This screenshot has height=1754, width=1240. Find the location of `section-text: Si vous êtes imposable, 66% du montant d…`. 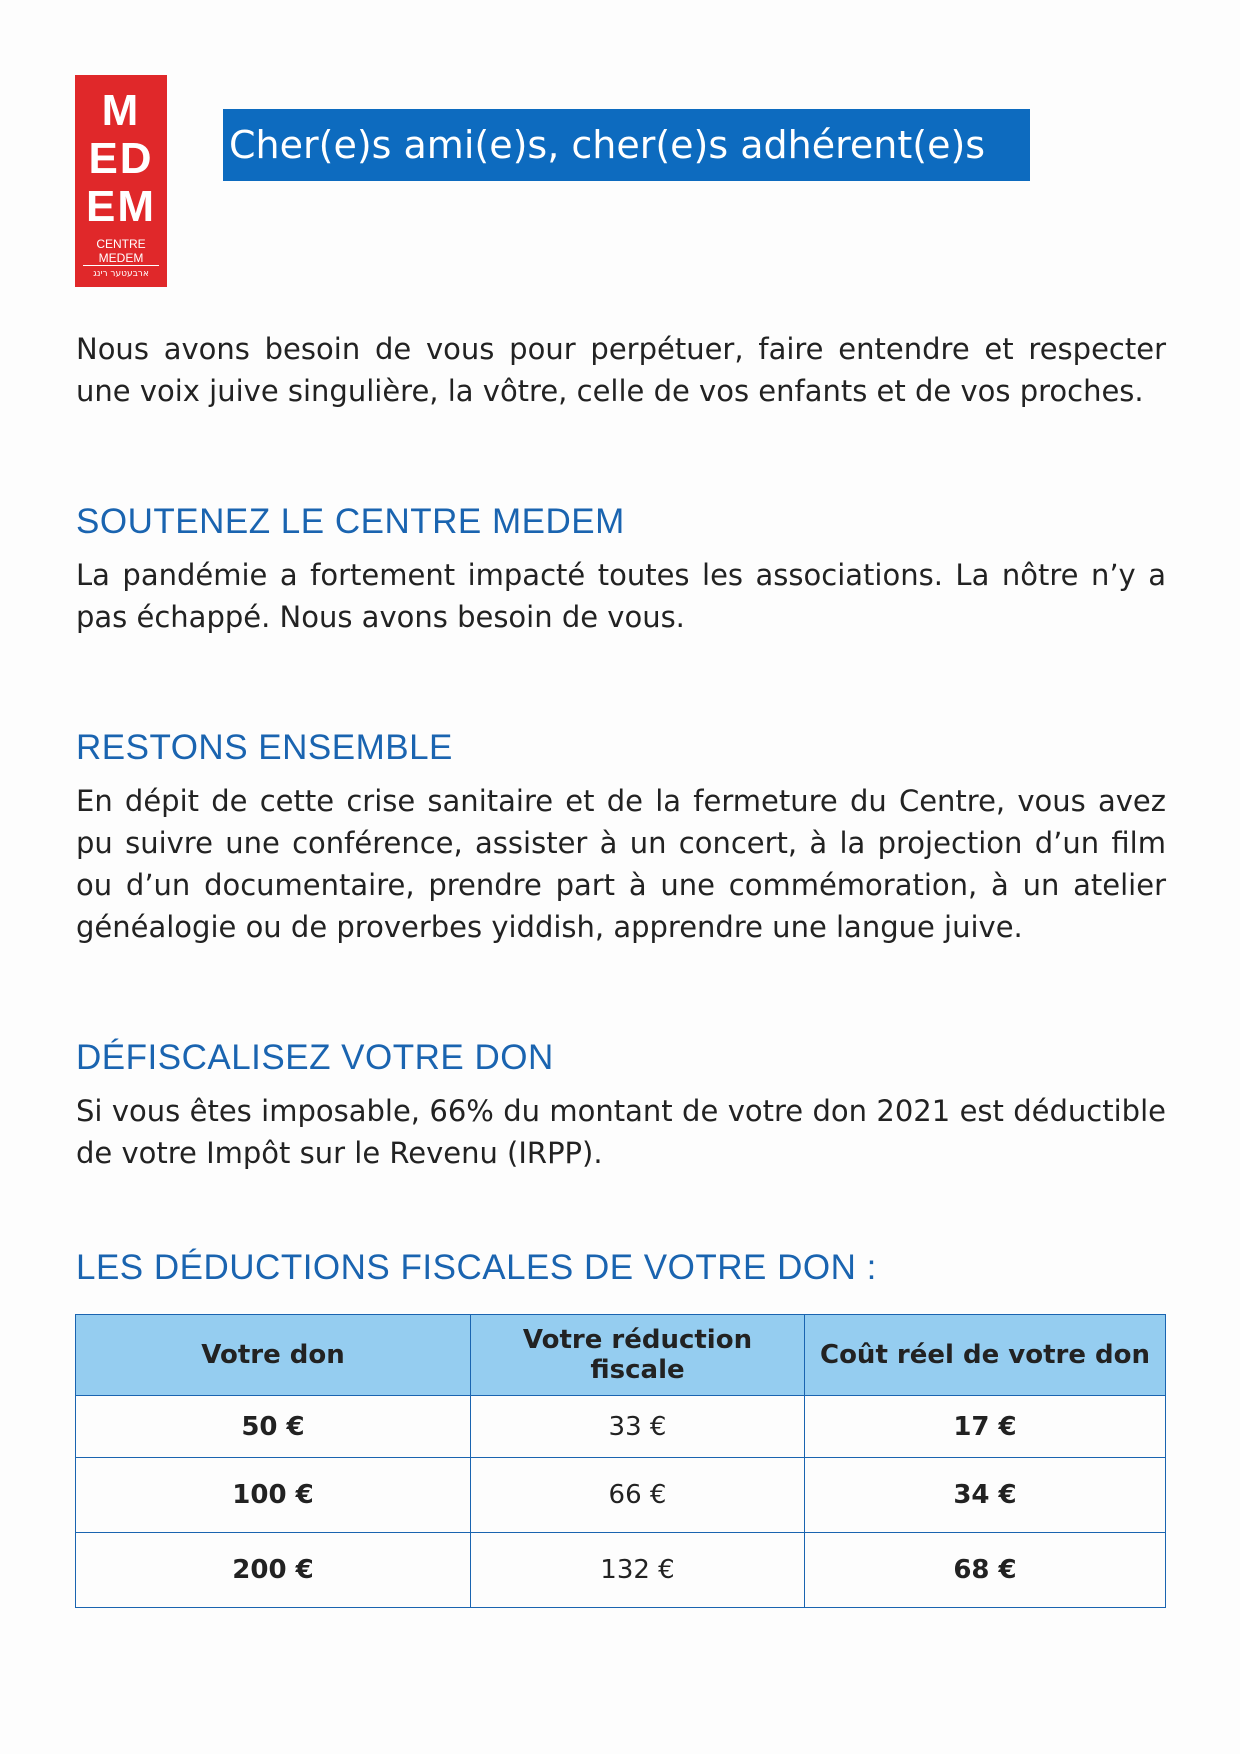

section-text: Si vous êtes imposable, 66% du montant d… is located at coordinates (621, 1132).